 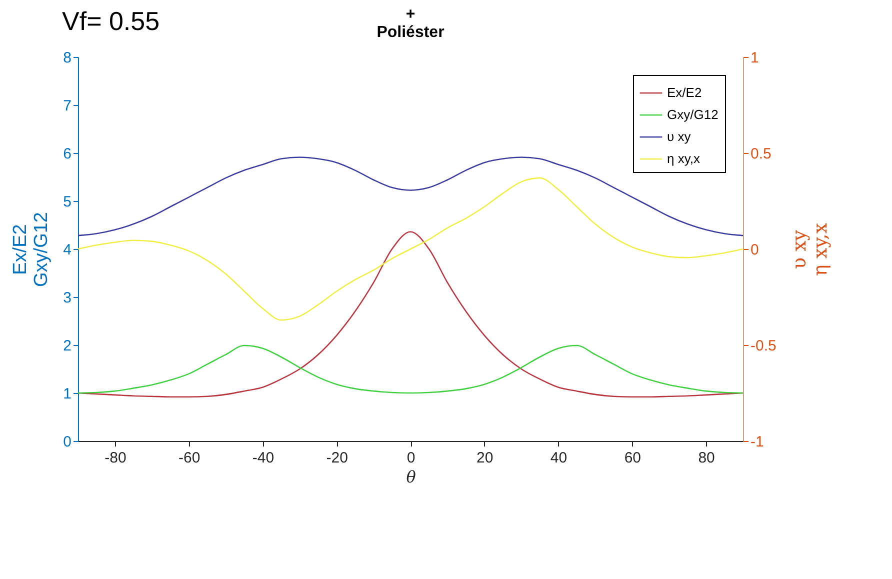 I want to click on y-tick-label: 1, so click(x=67, y=394).